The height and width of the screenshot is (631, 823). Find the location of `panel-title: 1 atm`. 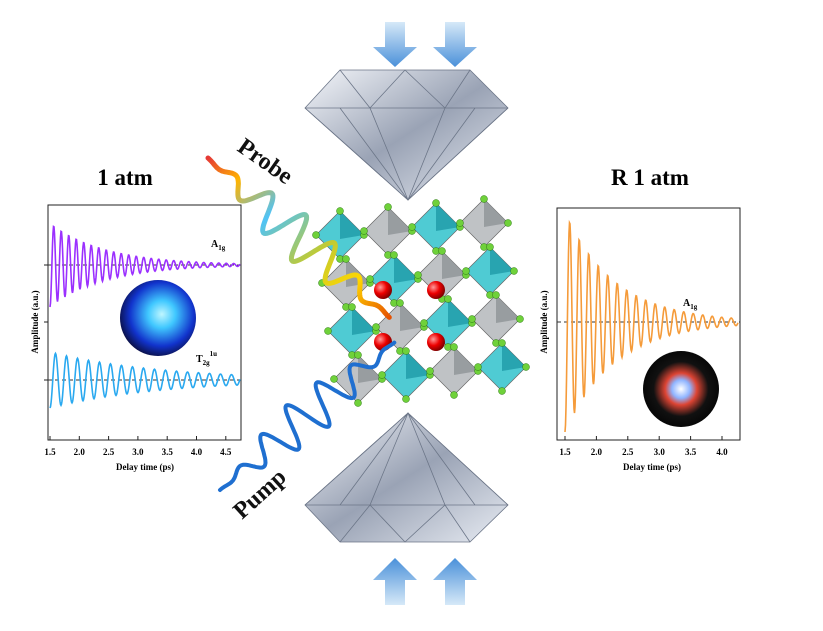

panel-title: 1 atm is located at coordinates (125, 177).